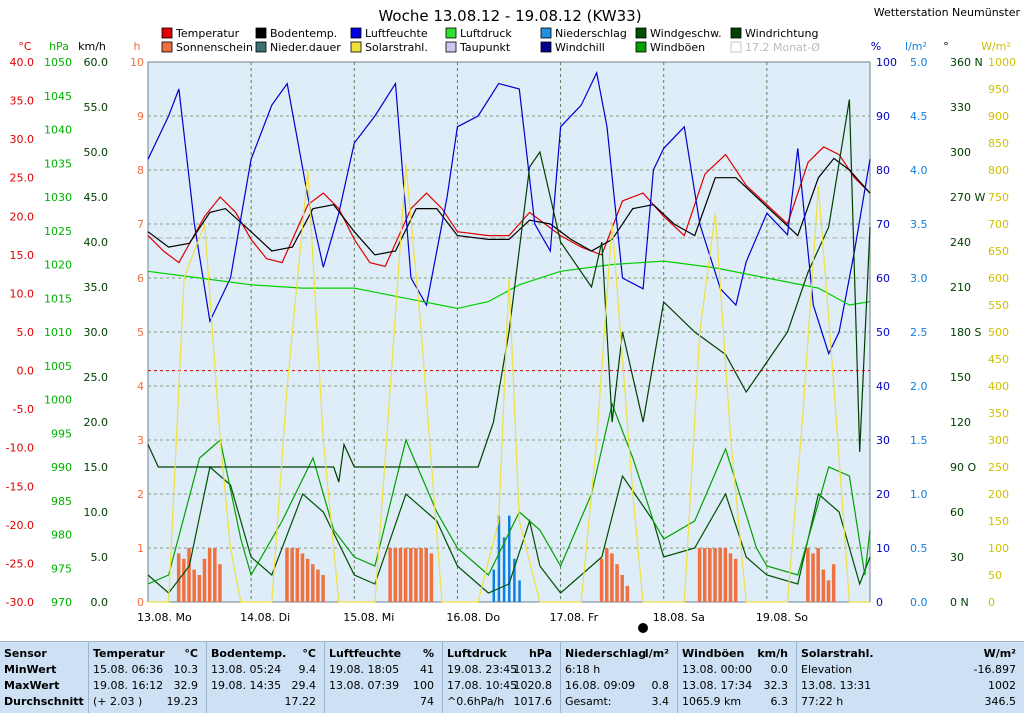 This screenshot has width=1024, height=713. Describe the element at coordinates (58, 366) in the screenshot. I see `pressure-axis-tick-label: 1005` at that location.